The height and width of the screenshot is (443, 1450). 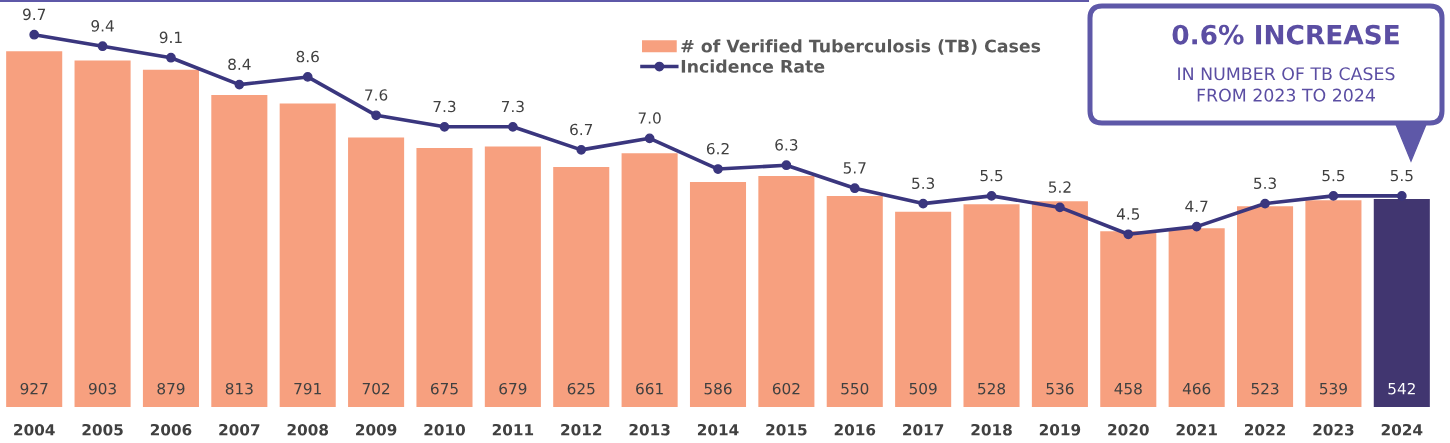 I want to click on data-label: 903, so click(x=102, y=388).